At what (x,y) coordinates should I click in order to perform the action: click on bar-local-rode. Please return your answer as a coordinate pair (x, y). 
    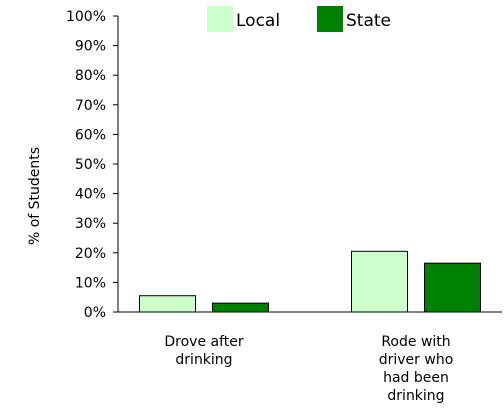
    Looking at the image, I should click on (379, 281).